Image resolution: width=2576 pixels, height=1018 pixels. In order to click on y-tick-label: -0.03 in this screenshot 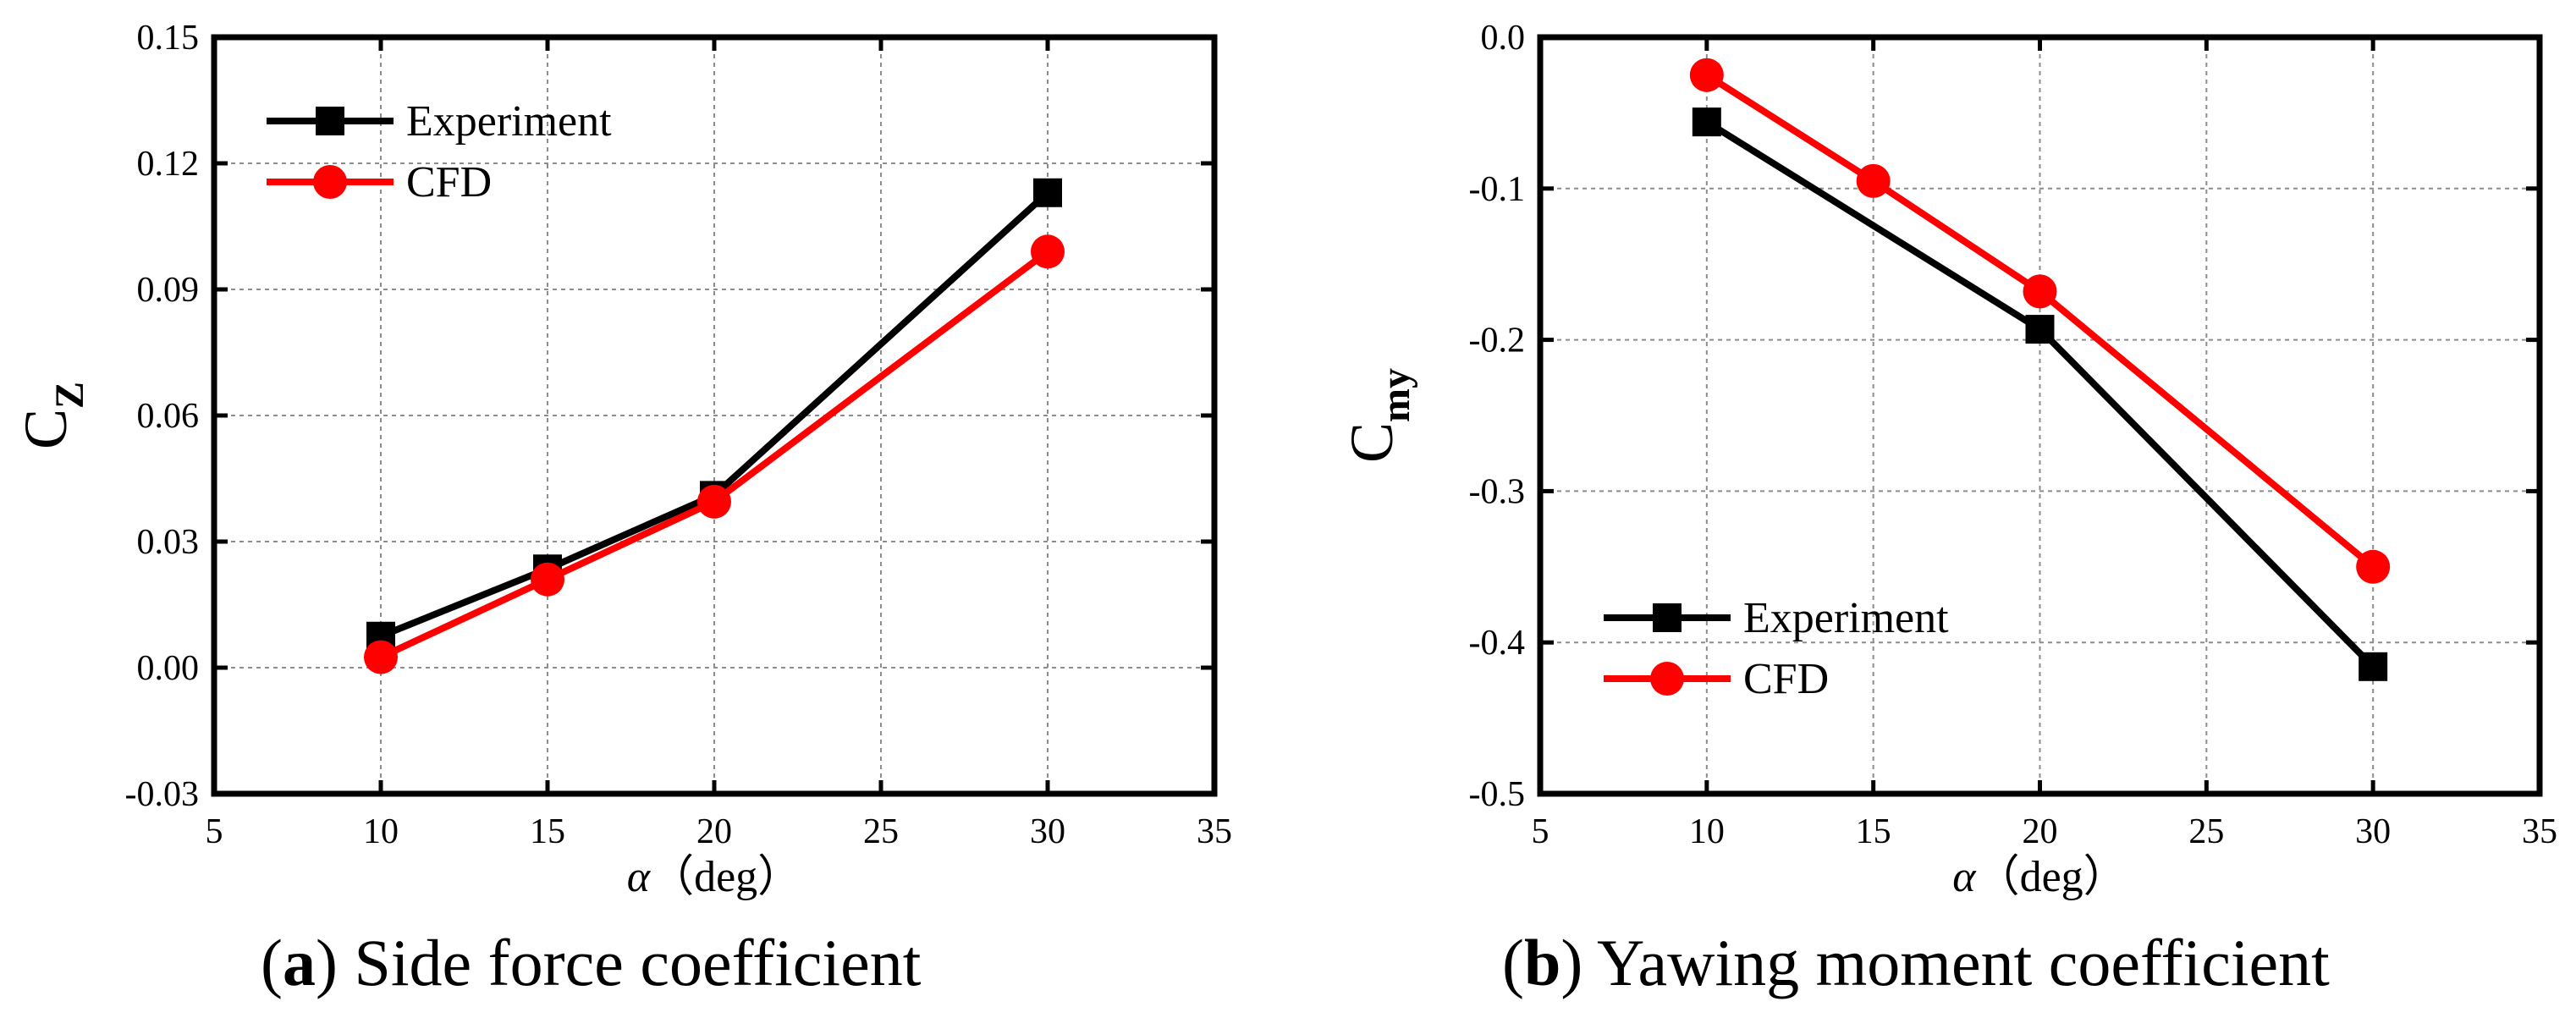, I will do `click(162, 794)`.